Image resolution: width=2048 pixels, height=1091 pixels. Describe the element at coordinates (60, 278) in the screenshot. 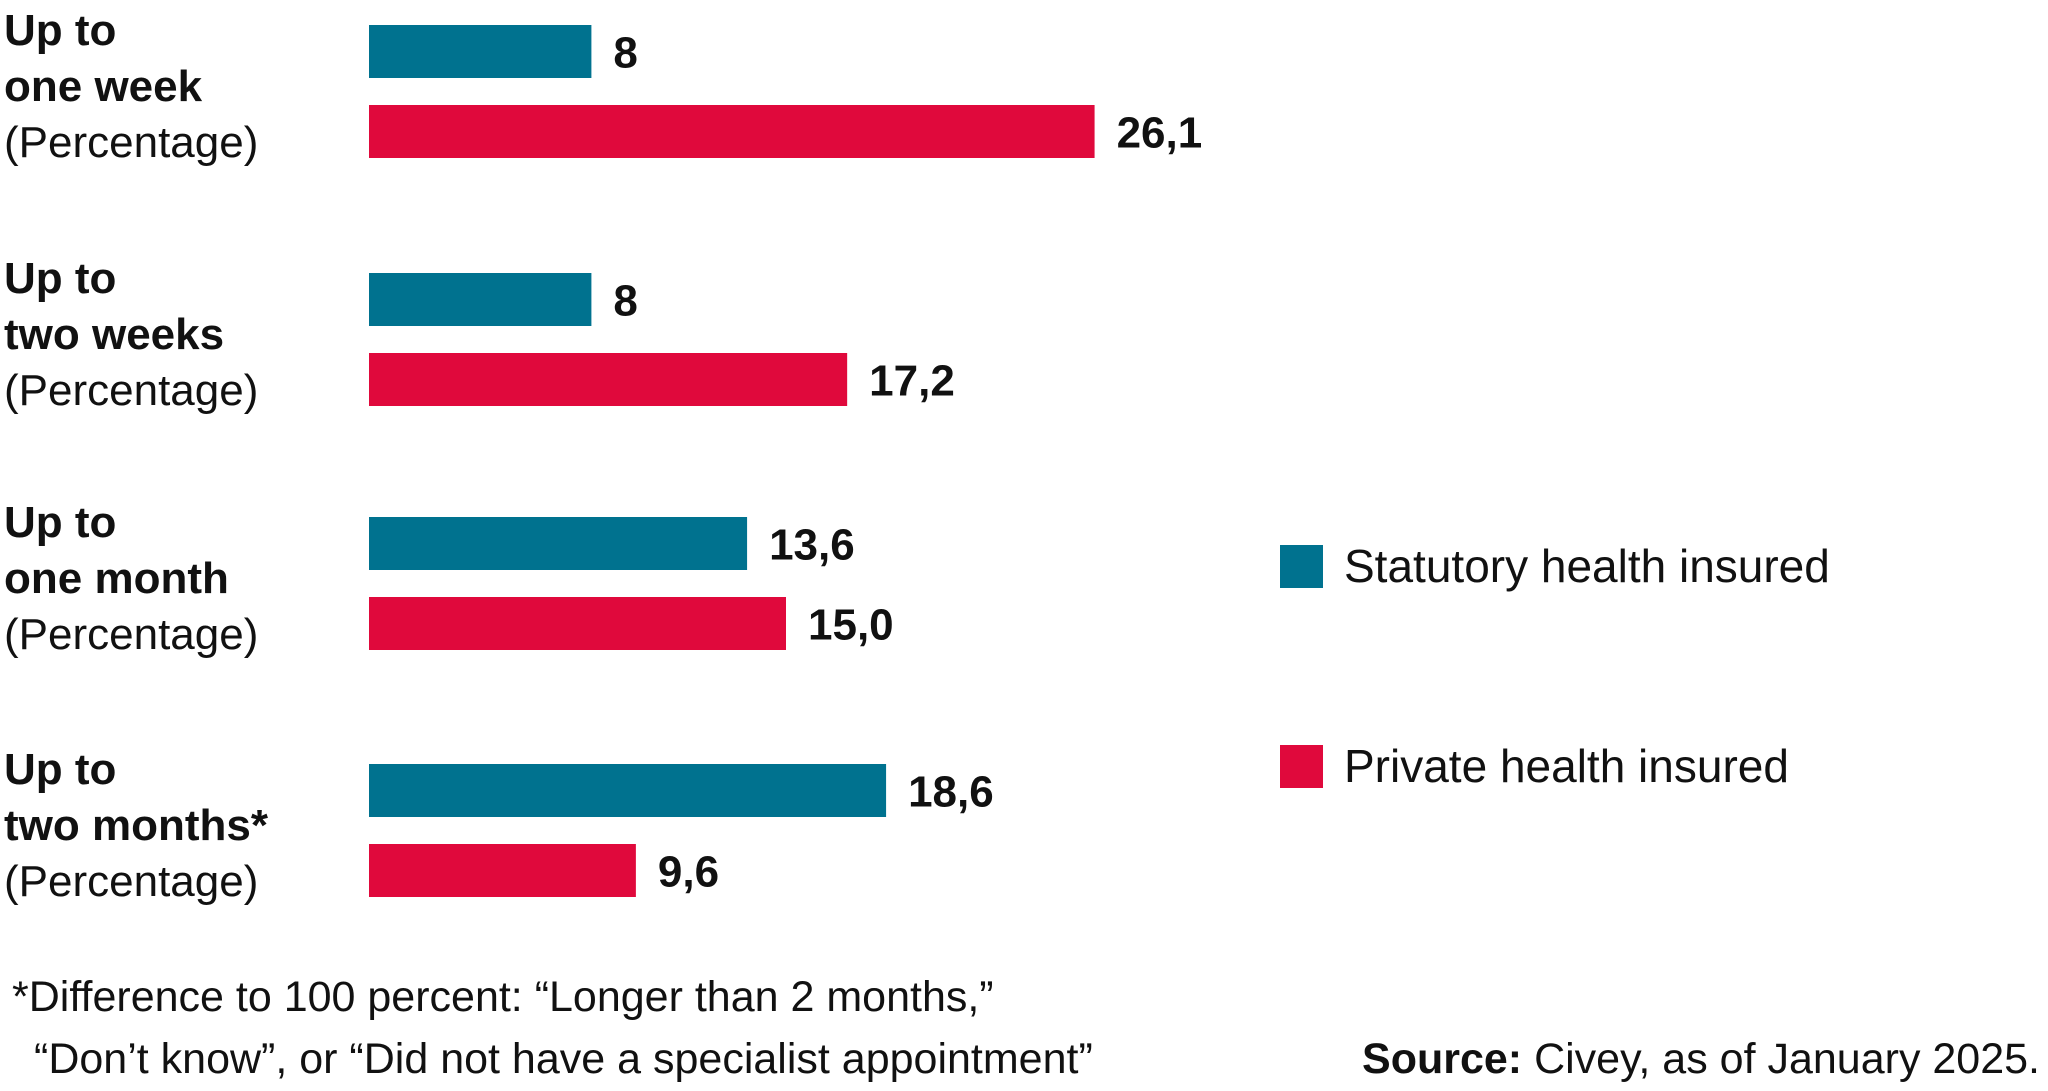

I see `category-label-2-line-1: Up to` at that location.